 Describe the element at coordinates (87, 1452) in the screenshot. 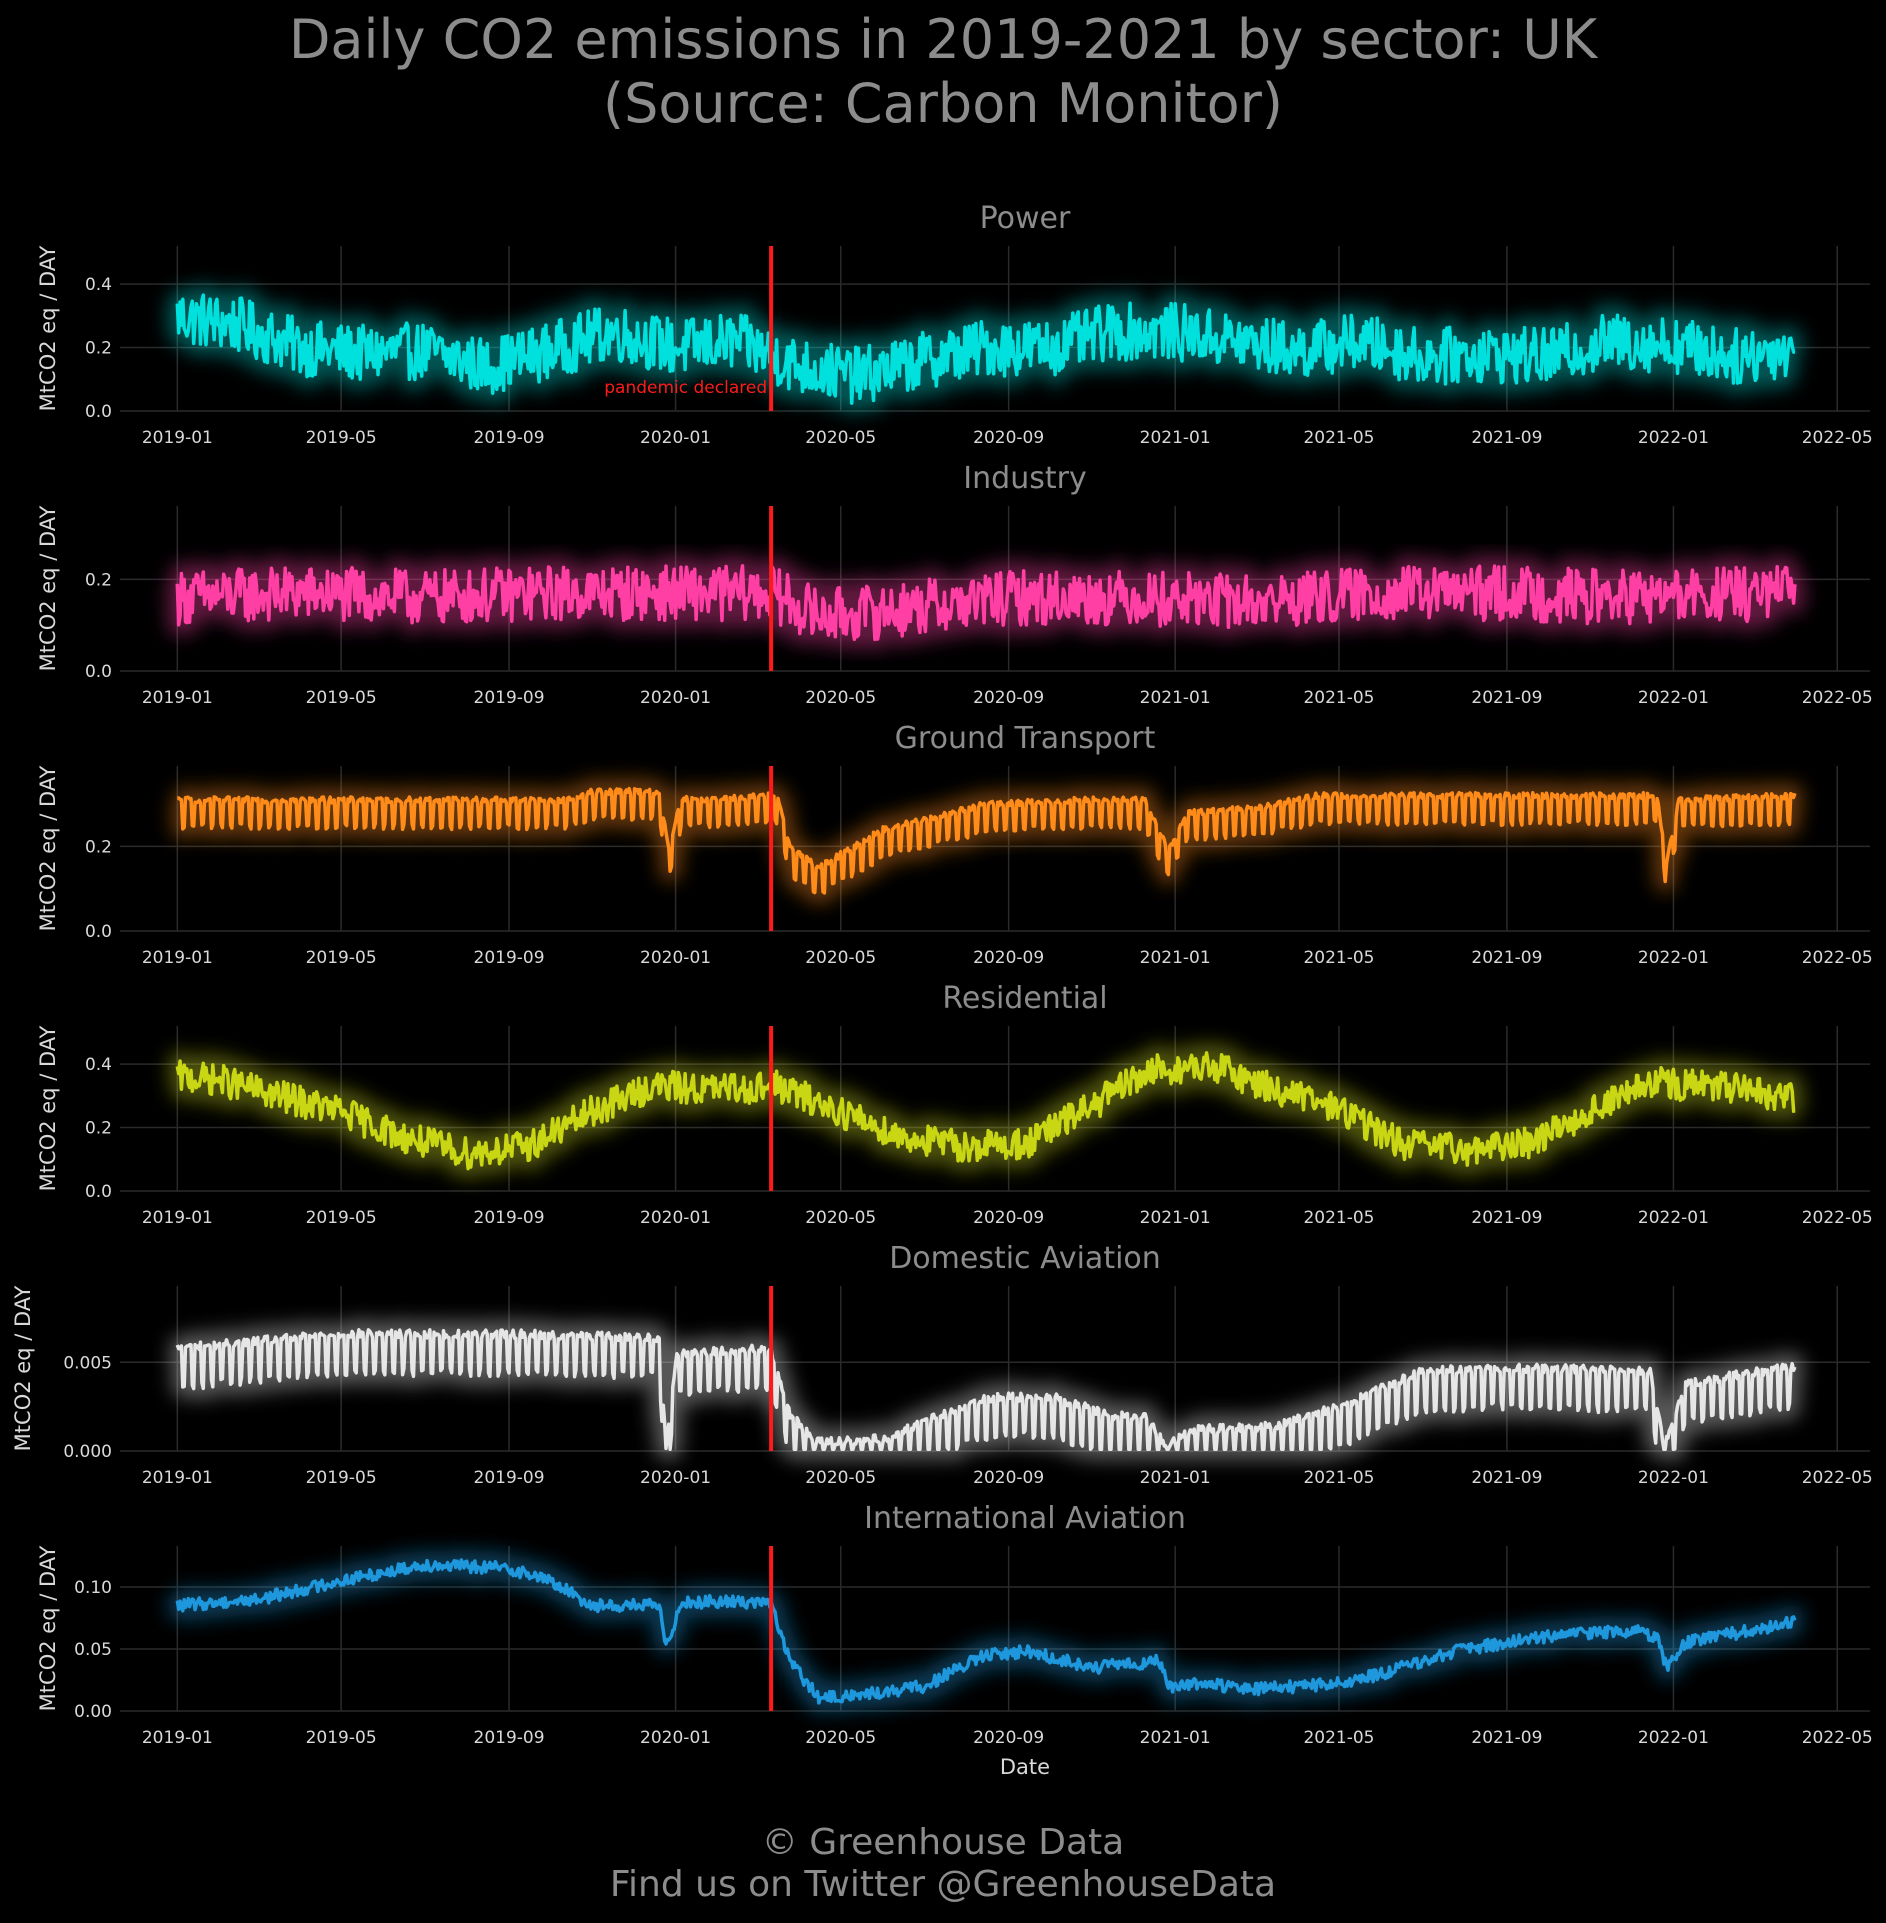

I see `y-tick-label: 0.000` at that location.